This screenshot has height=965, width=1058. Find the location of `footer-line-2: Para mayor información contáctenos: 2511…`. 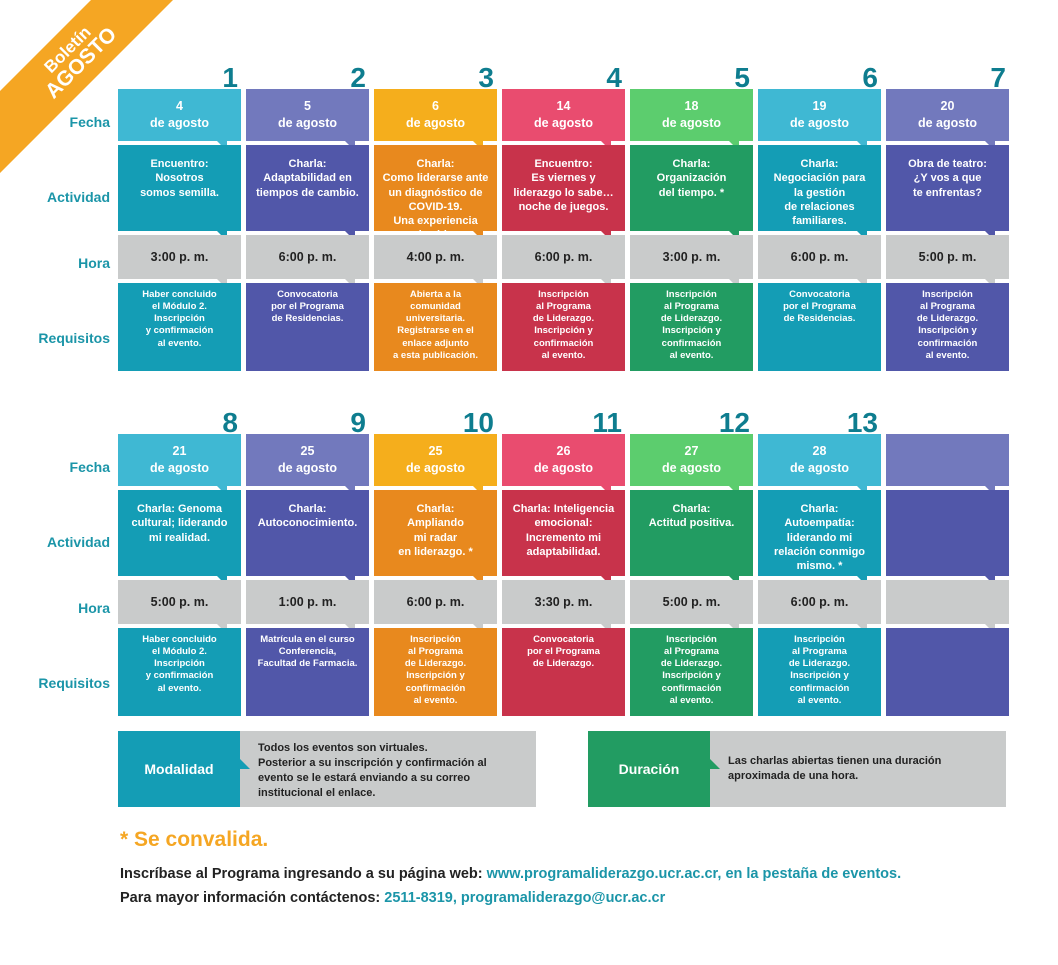

footer-line-2: Para mayor información contáctenos: 2511… is located at coordinates (392, 898).